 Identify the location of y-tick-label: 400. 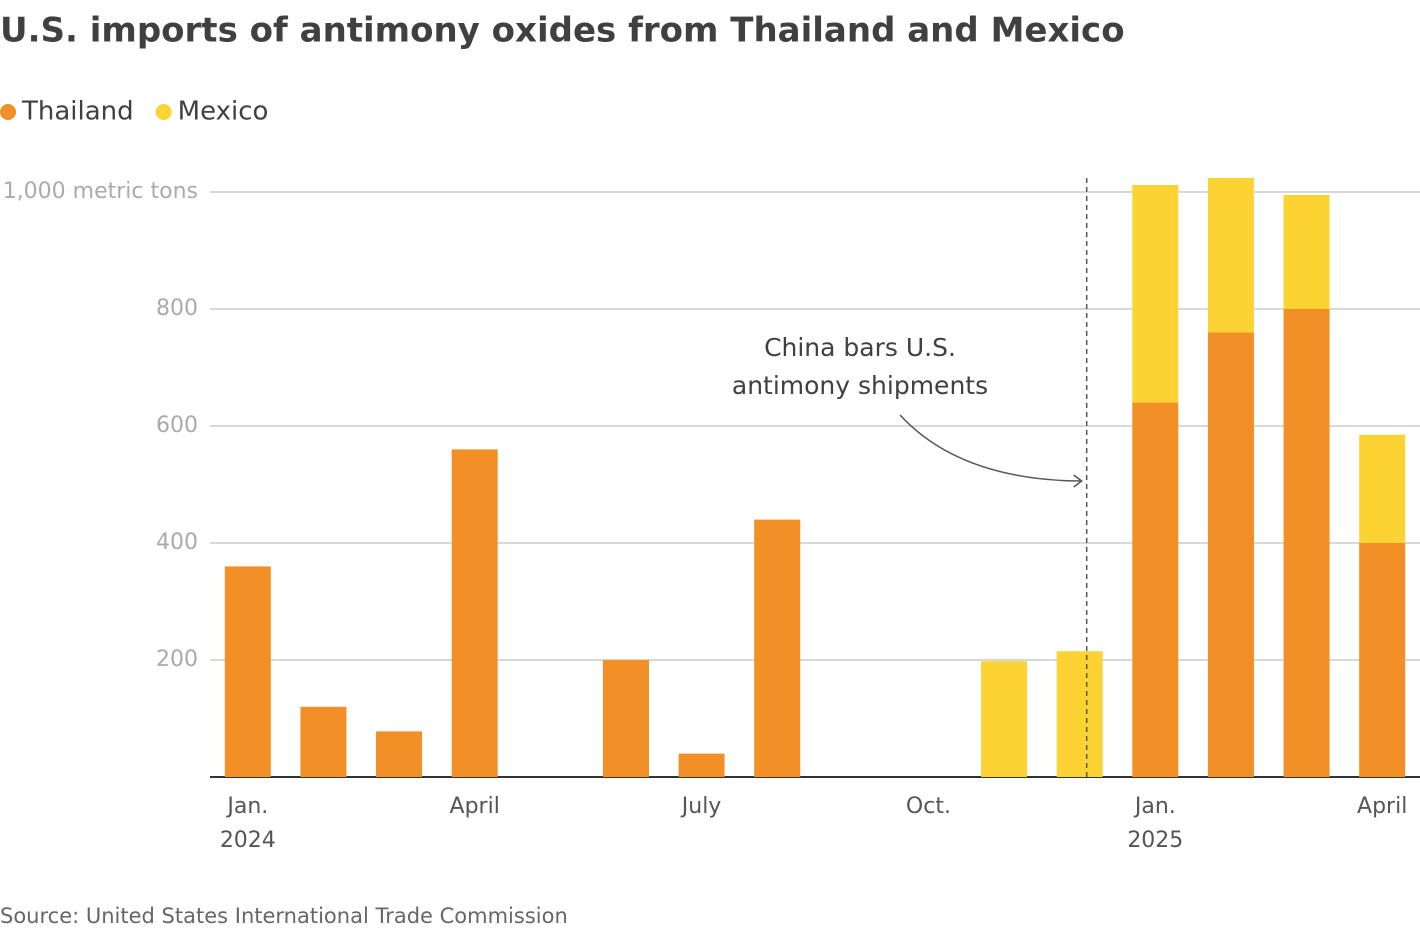
(177, 542).